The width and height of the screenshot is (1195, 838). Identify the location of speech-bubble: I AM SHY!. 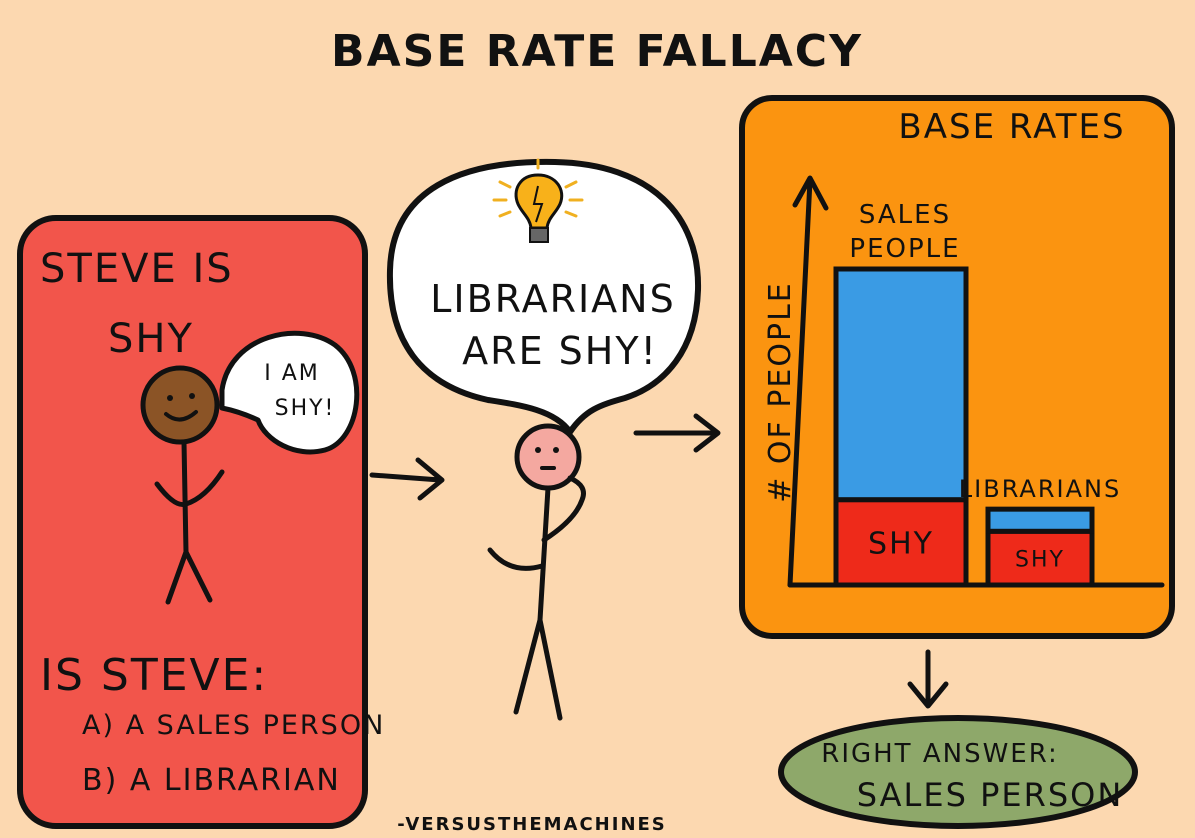
(289, 392).